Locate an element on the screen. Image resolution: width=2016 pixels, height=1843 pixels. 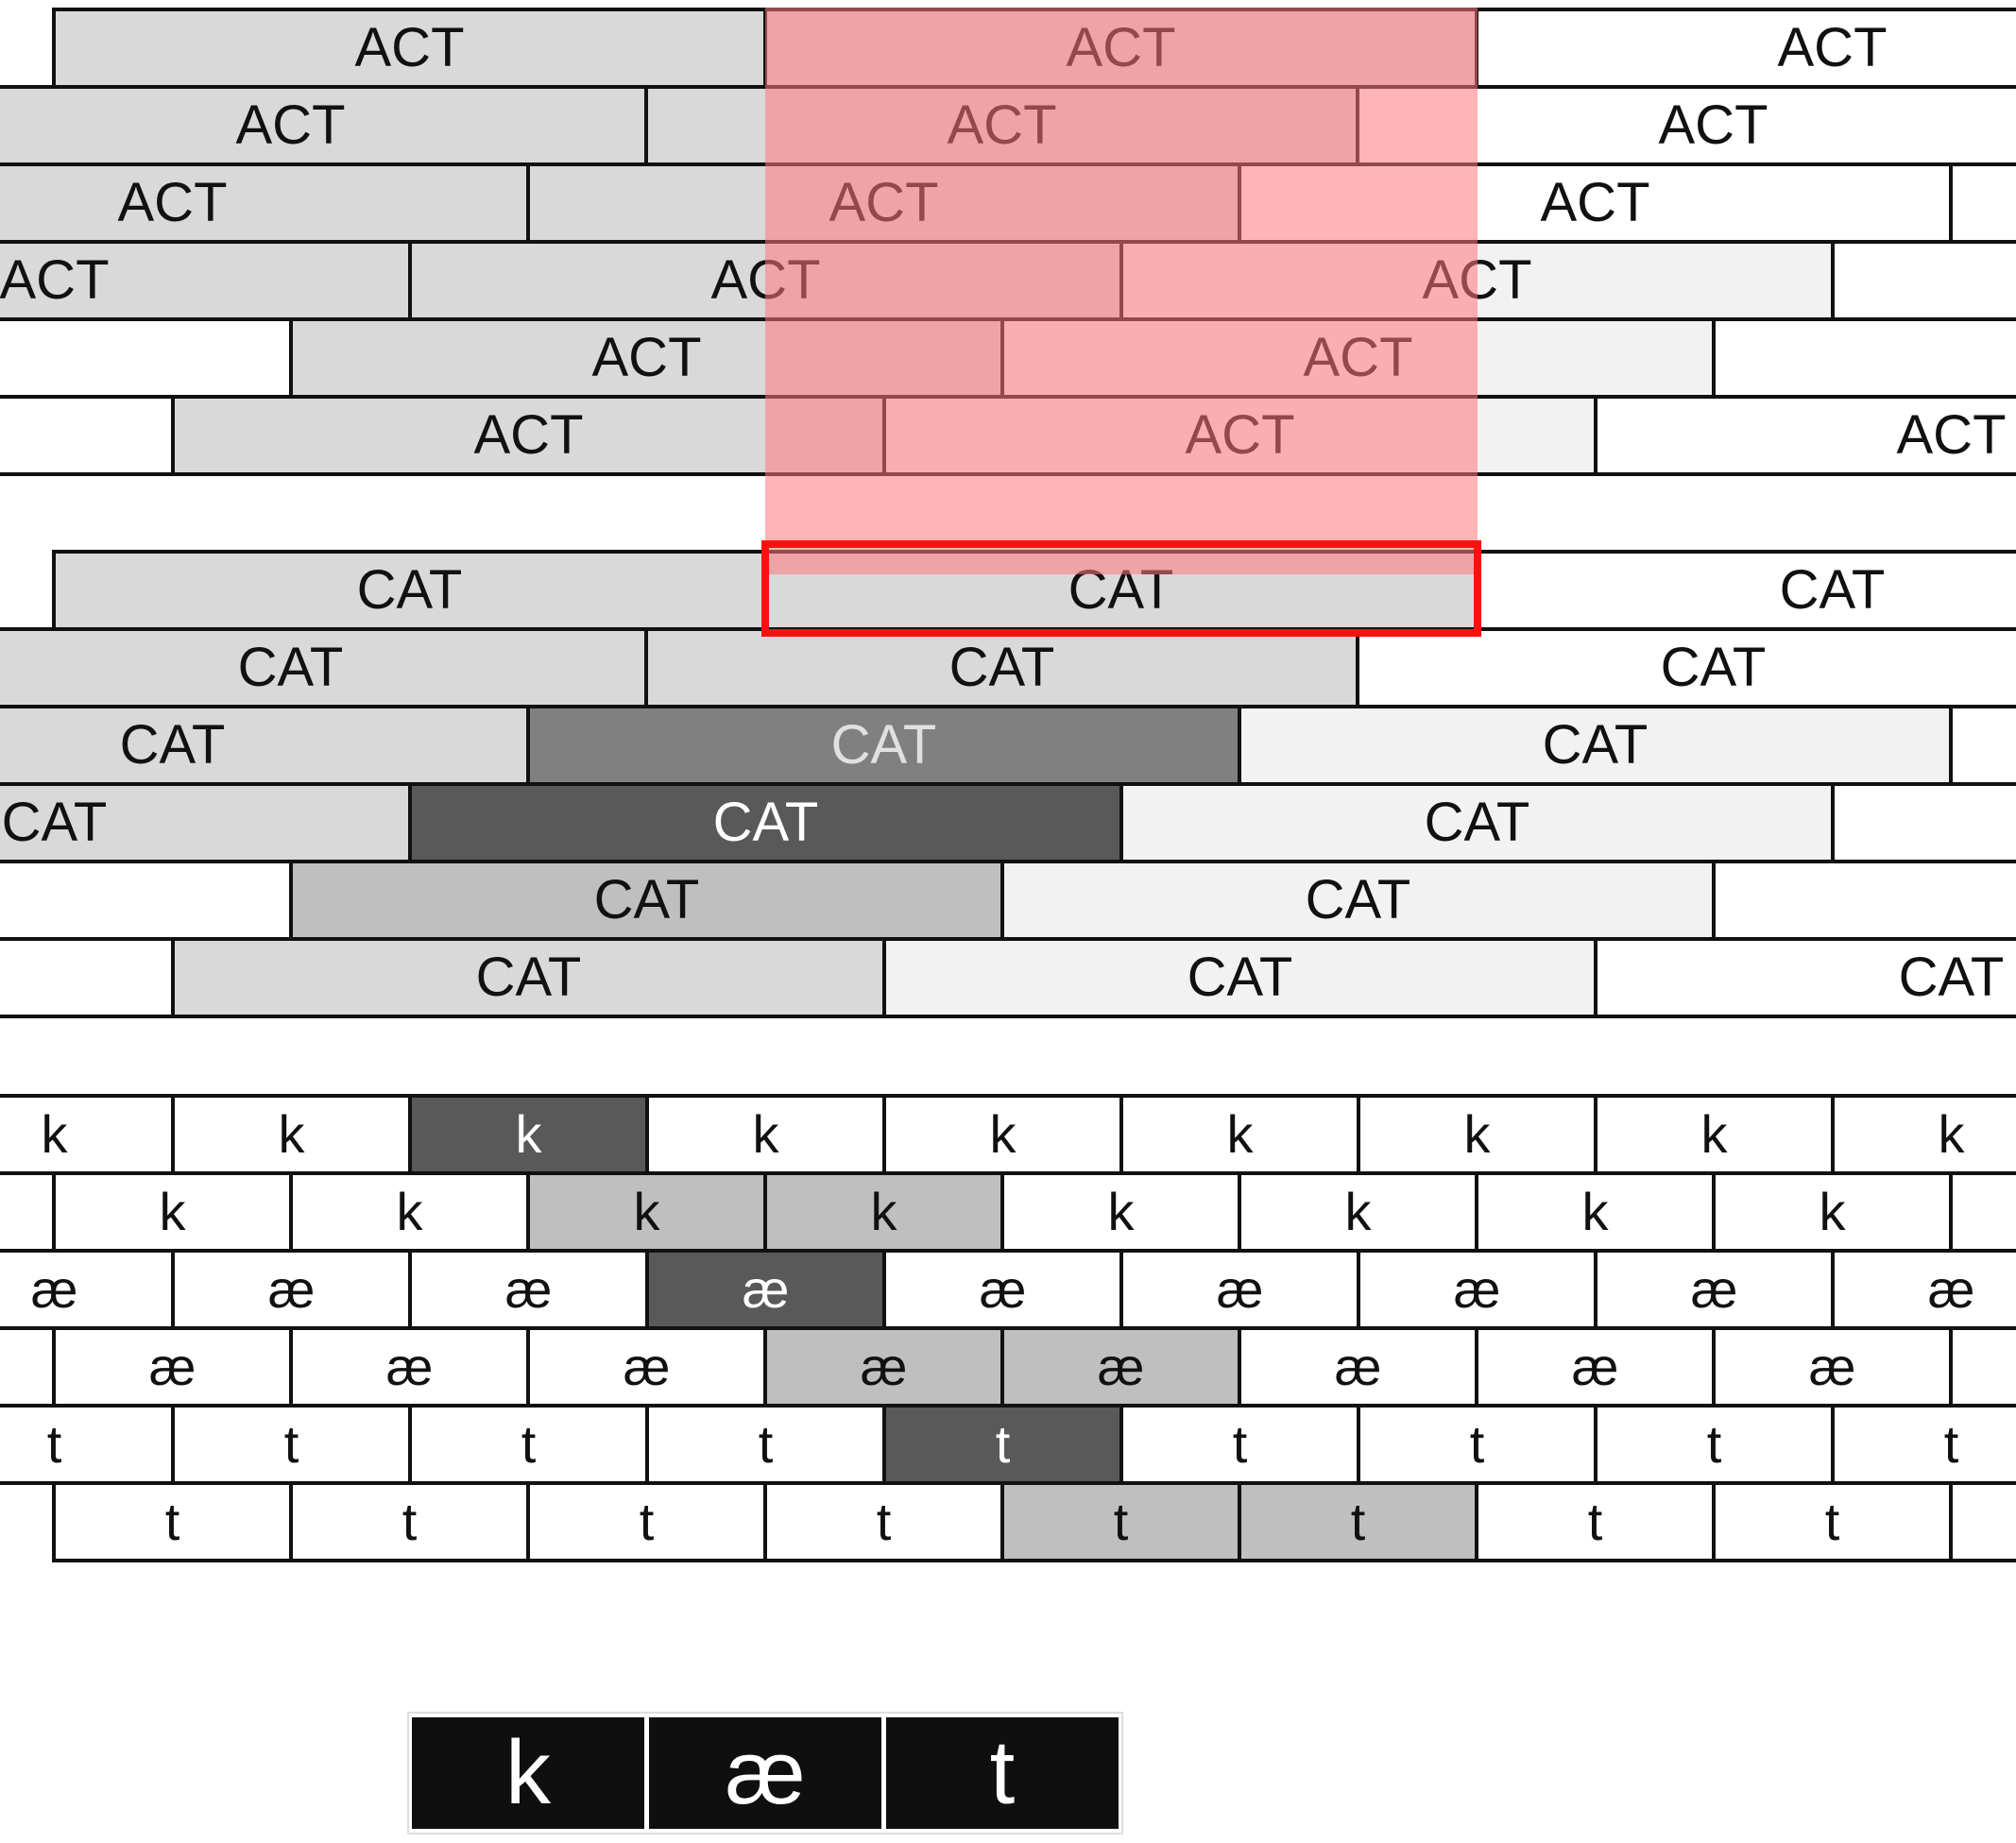
final-phoneme-cell: t is located at coordinates (1002, 1773).